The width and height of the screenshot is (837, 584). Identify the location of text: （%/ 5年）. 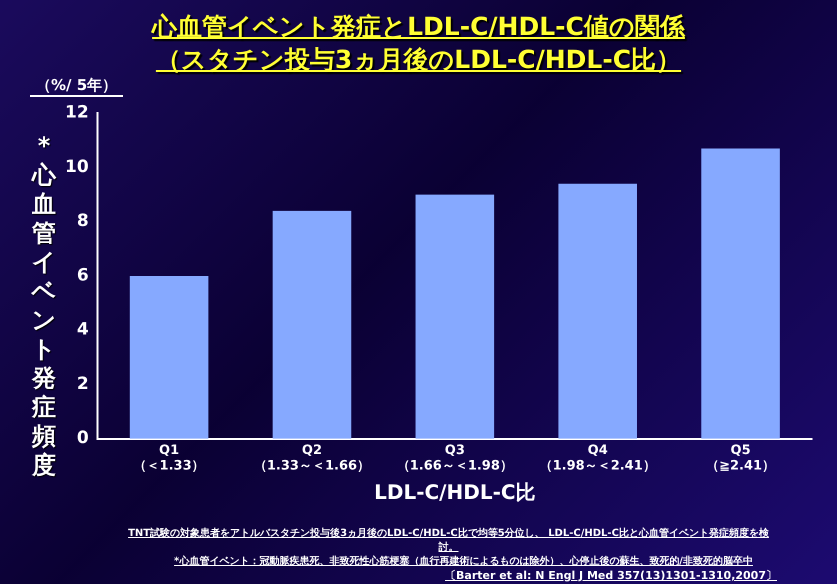
(77, 86).